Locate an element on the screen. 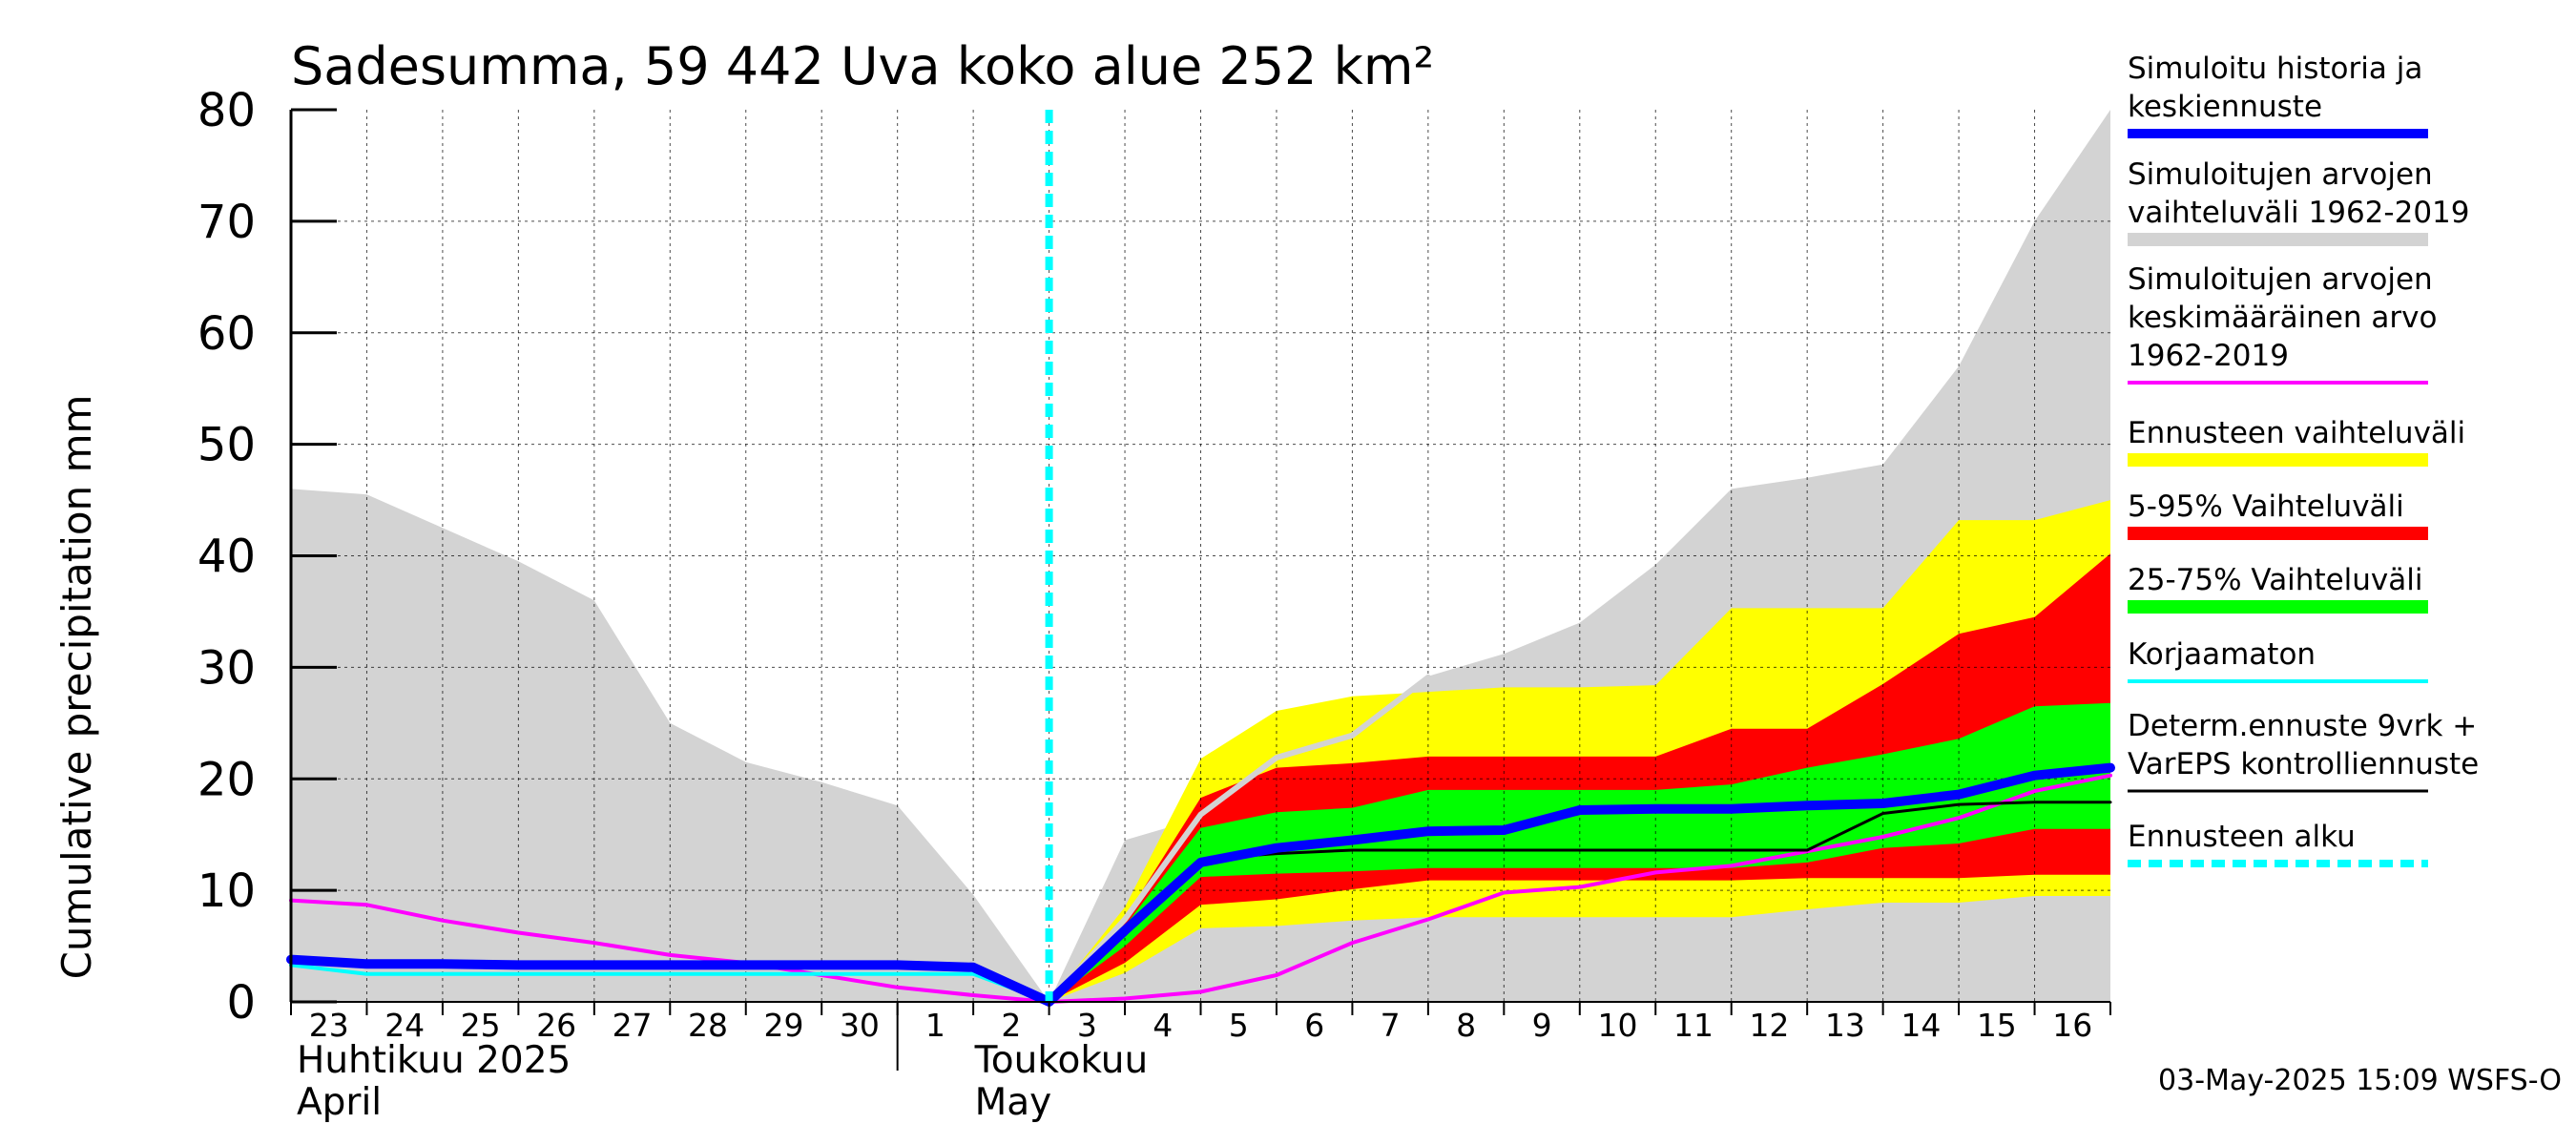 Image resolution: width=2576 pixels, height=1145 pixels. chart-title: Sadesumma, 59 442 Uva koko alue 252 km² is located at coordinates (862, 66).